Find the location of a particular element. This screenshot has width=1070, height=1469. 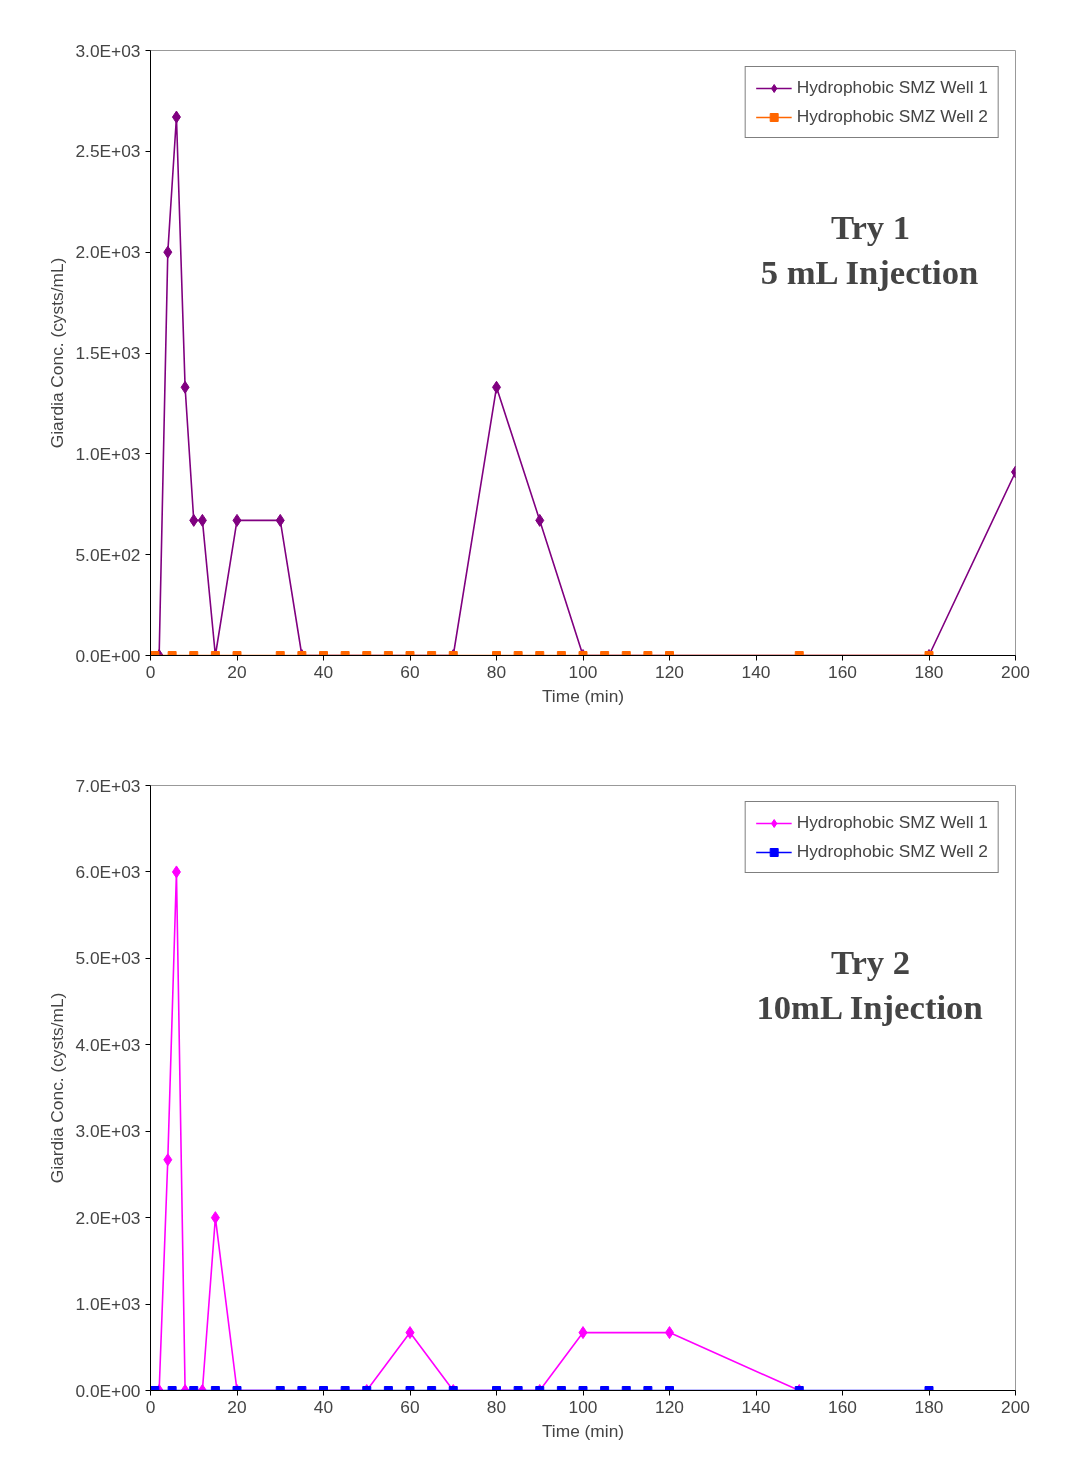

y-tick-label: 7.0E+03 is located at coordinates (108, 785).